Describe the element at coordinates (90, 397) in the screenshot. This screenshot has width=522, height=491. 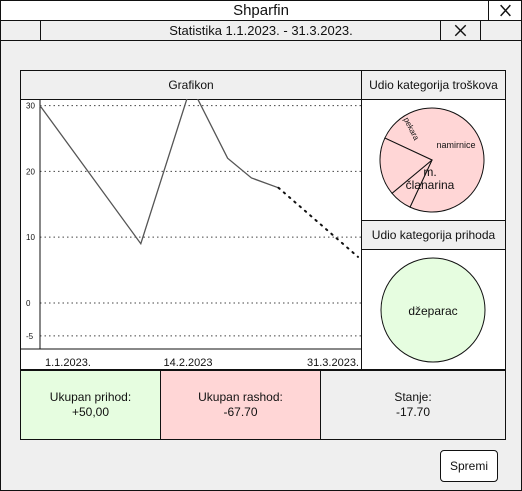
I see `total-income-label: Ukupan prihod:` at that location.